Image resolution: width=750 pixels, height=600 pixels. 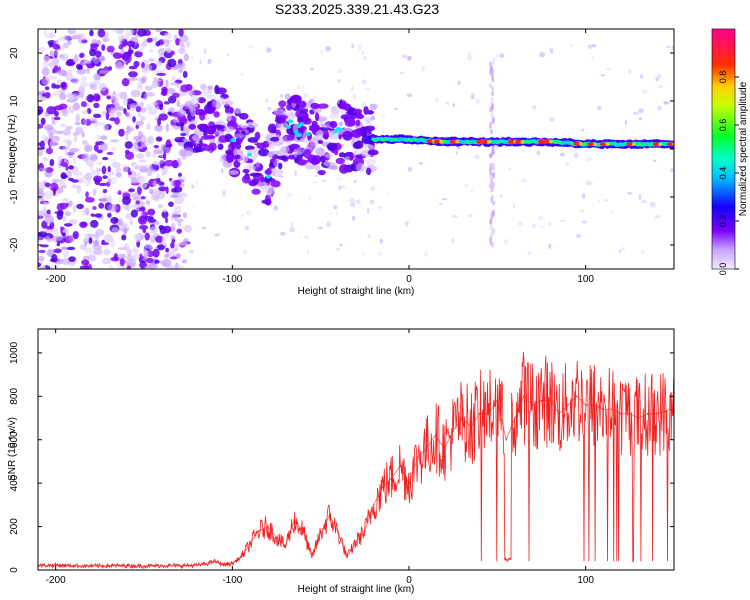 I want to click on colorbar-tick-label: 0.0, so click(x=723, y=269).